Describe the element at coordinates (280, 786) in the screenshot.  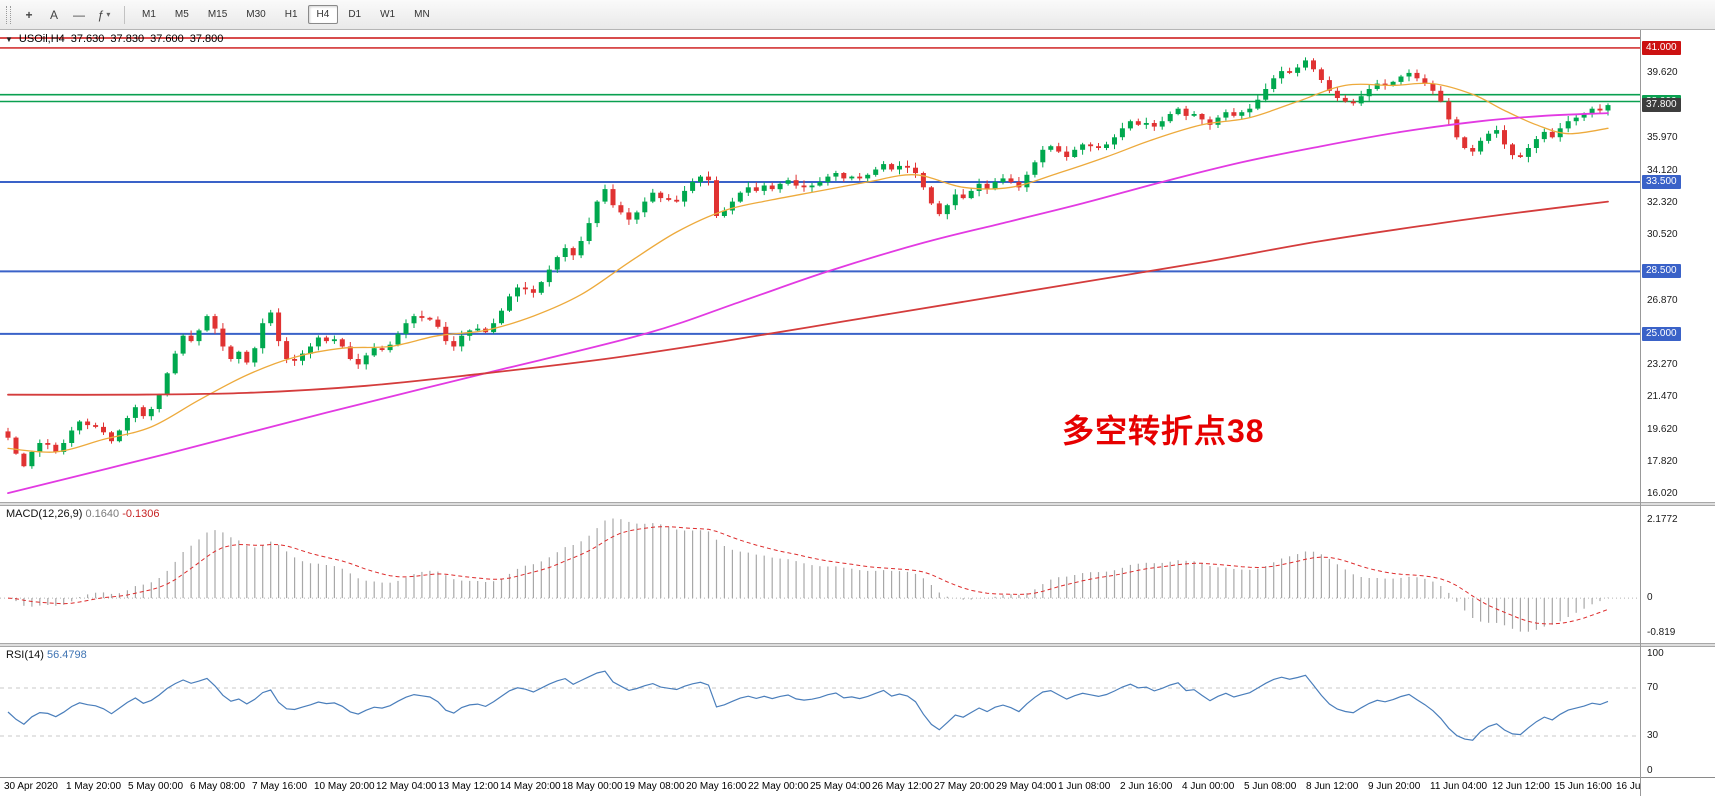
I see `time-tick-label: 7 May 16:00` at that location.